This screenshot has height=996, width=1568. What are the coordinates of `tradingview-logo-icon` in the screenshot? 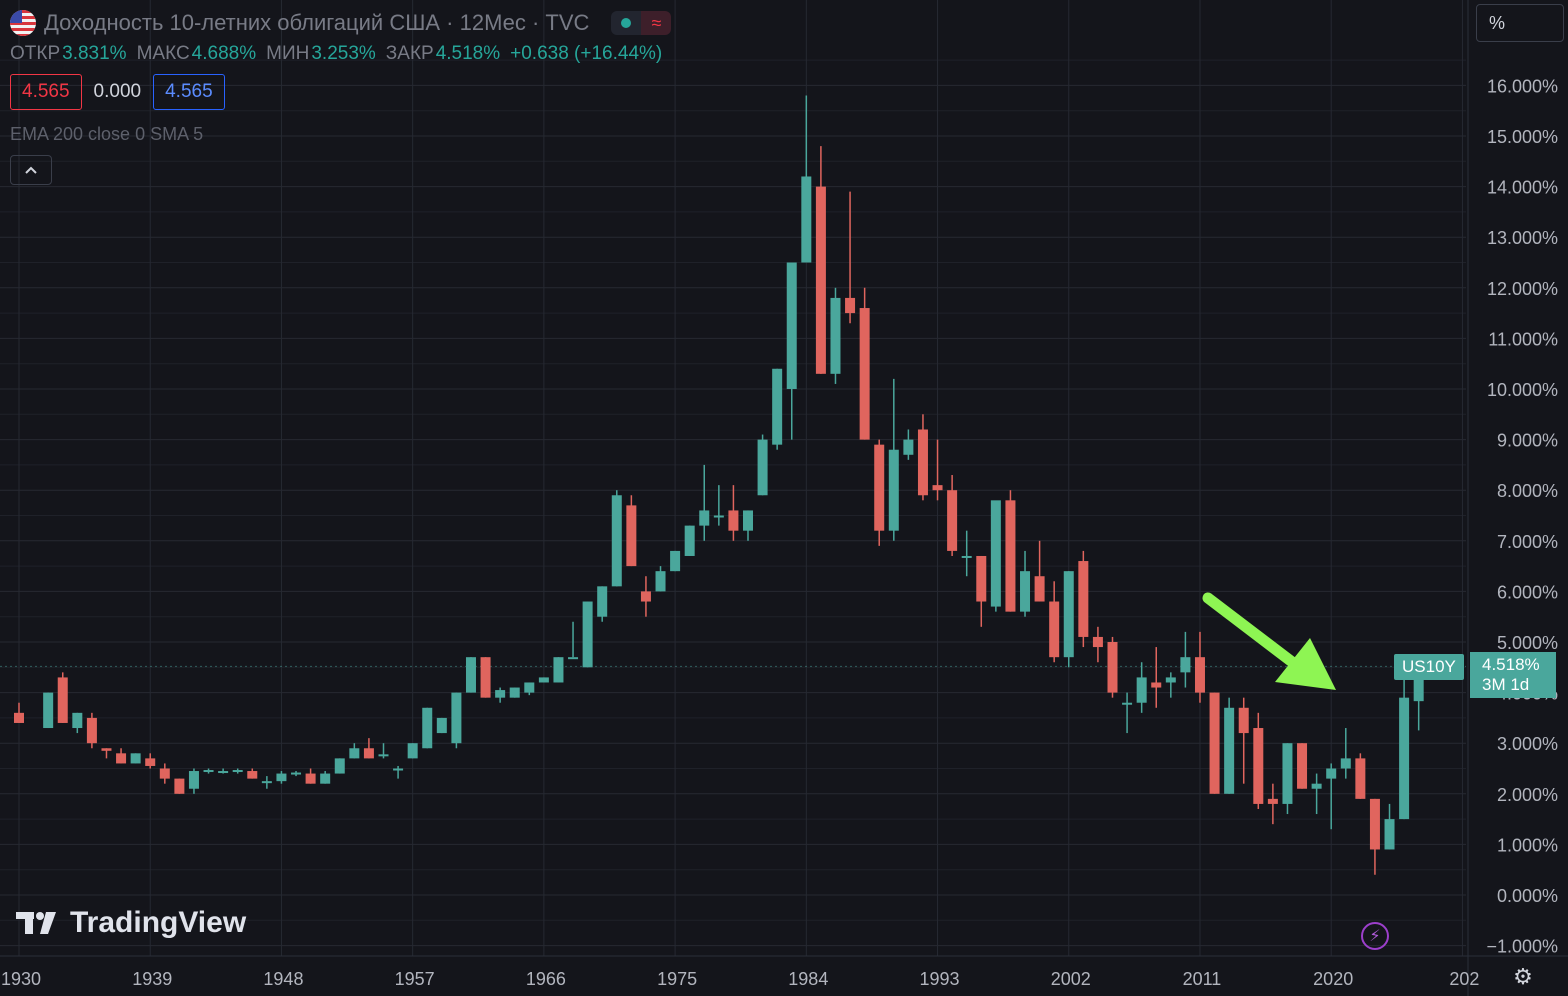 It's located at (36, 923).